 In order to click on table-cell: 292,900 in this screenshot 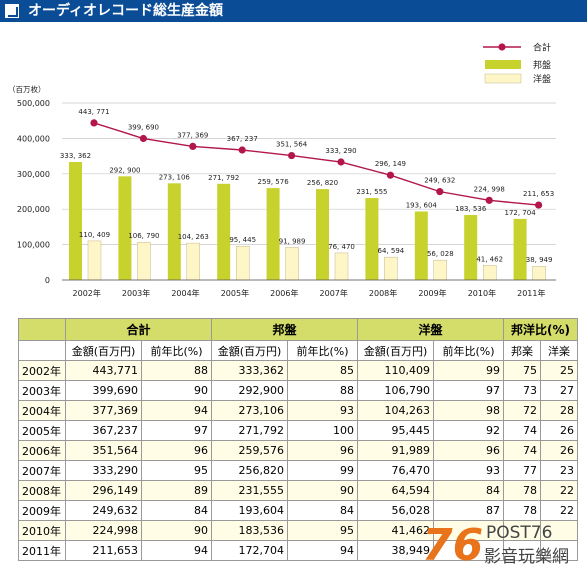, I will do `click(249, 390)`.